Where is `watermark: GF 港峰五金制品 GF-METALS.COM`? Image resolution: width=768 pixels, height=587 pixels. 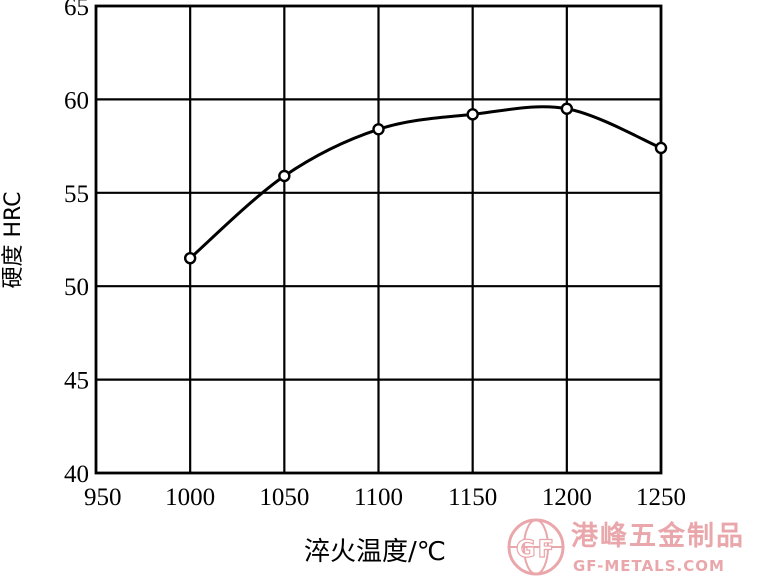 watermark: GF 港峰五金制品 GF-METALS.COM is located at coordinates (626, 547).